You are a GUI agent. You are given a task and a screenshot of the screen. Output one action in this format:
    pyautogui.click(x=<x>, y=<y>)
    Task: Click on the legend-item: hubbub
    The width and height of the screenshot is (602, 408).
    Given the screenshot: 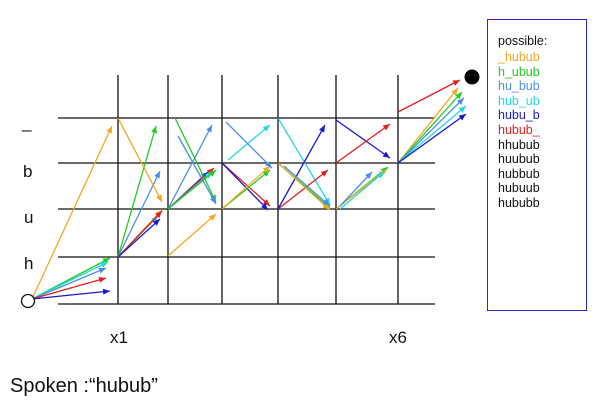 What is the action you would take?
    pyautogui.click(x=519, y=173)
    